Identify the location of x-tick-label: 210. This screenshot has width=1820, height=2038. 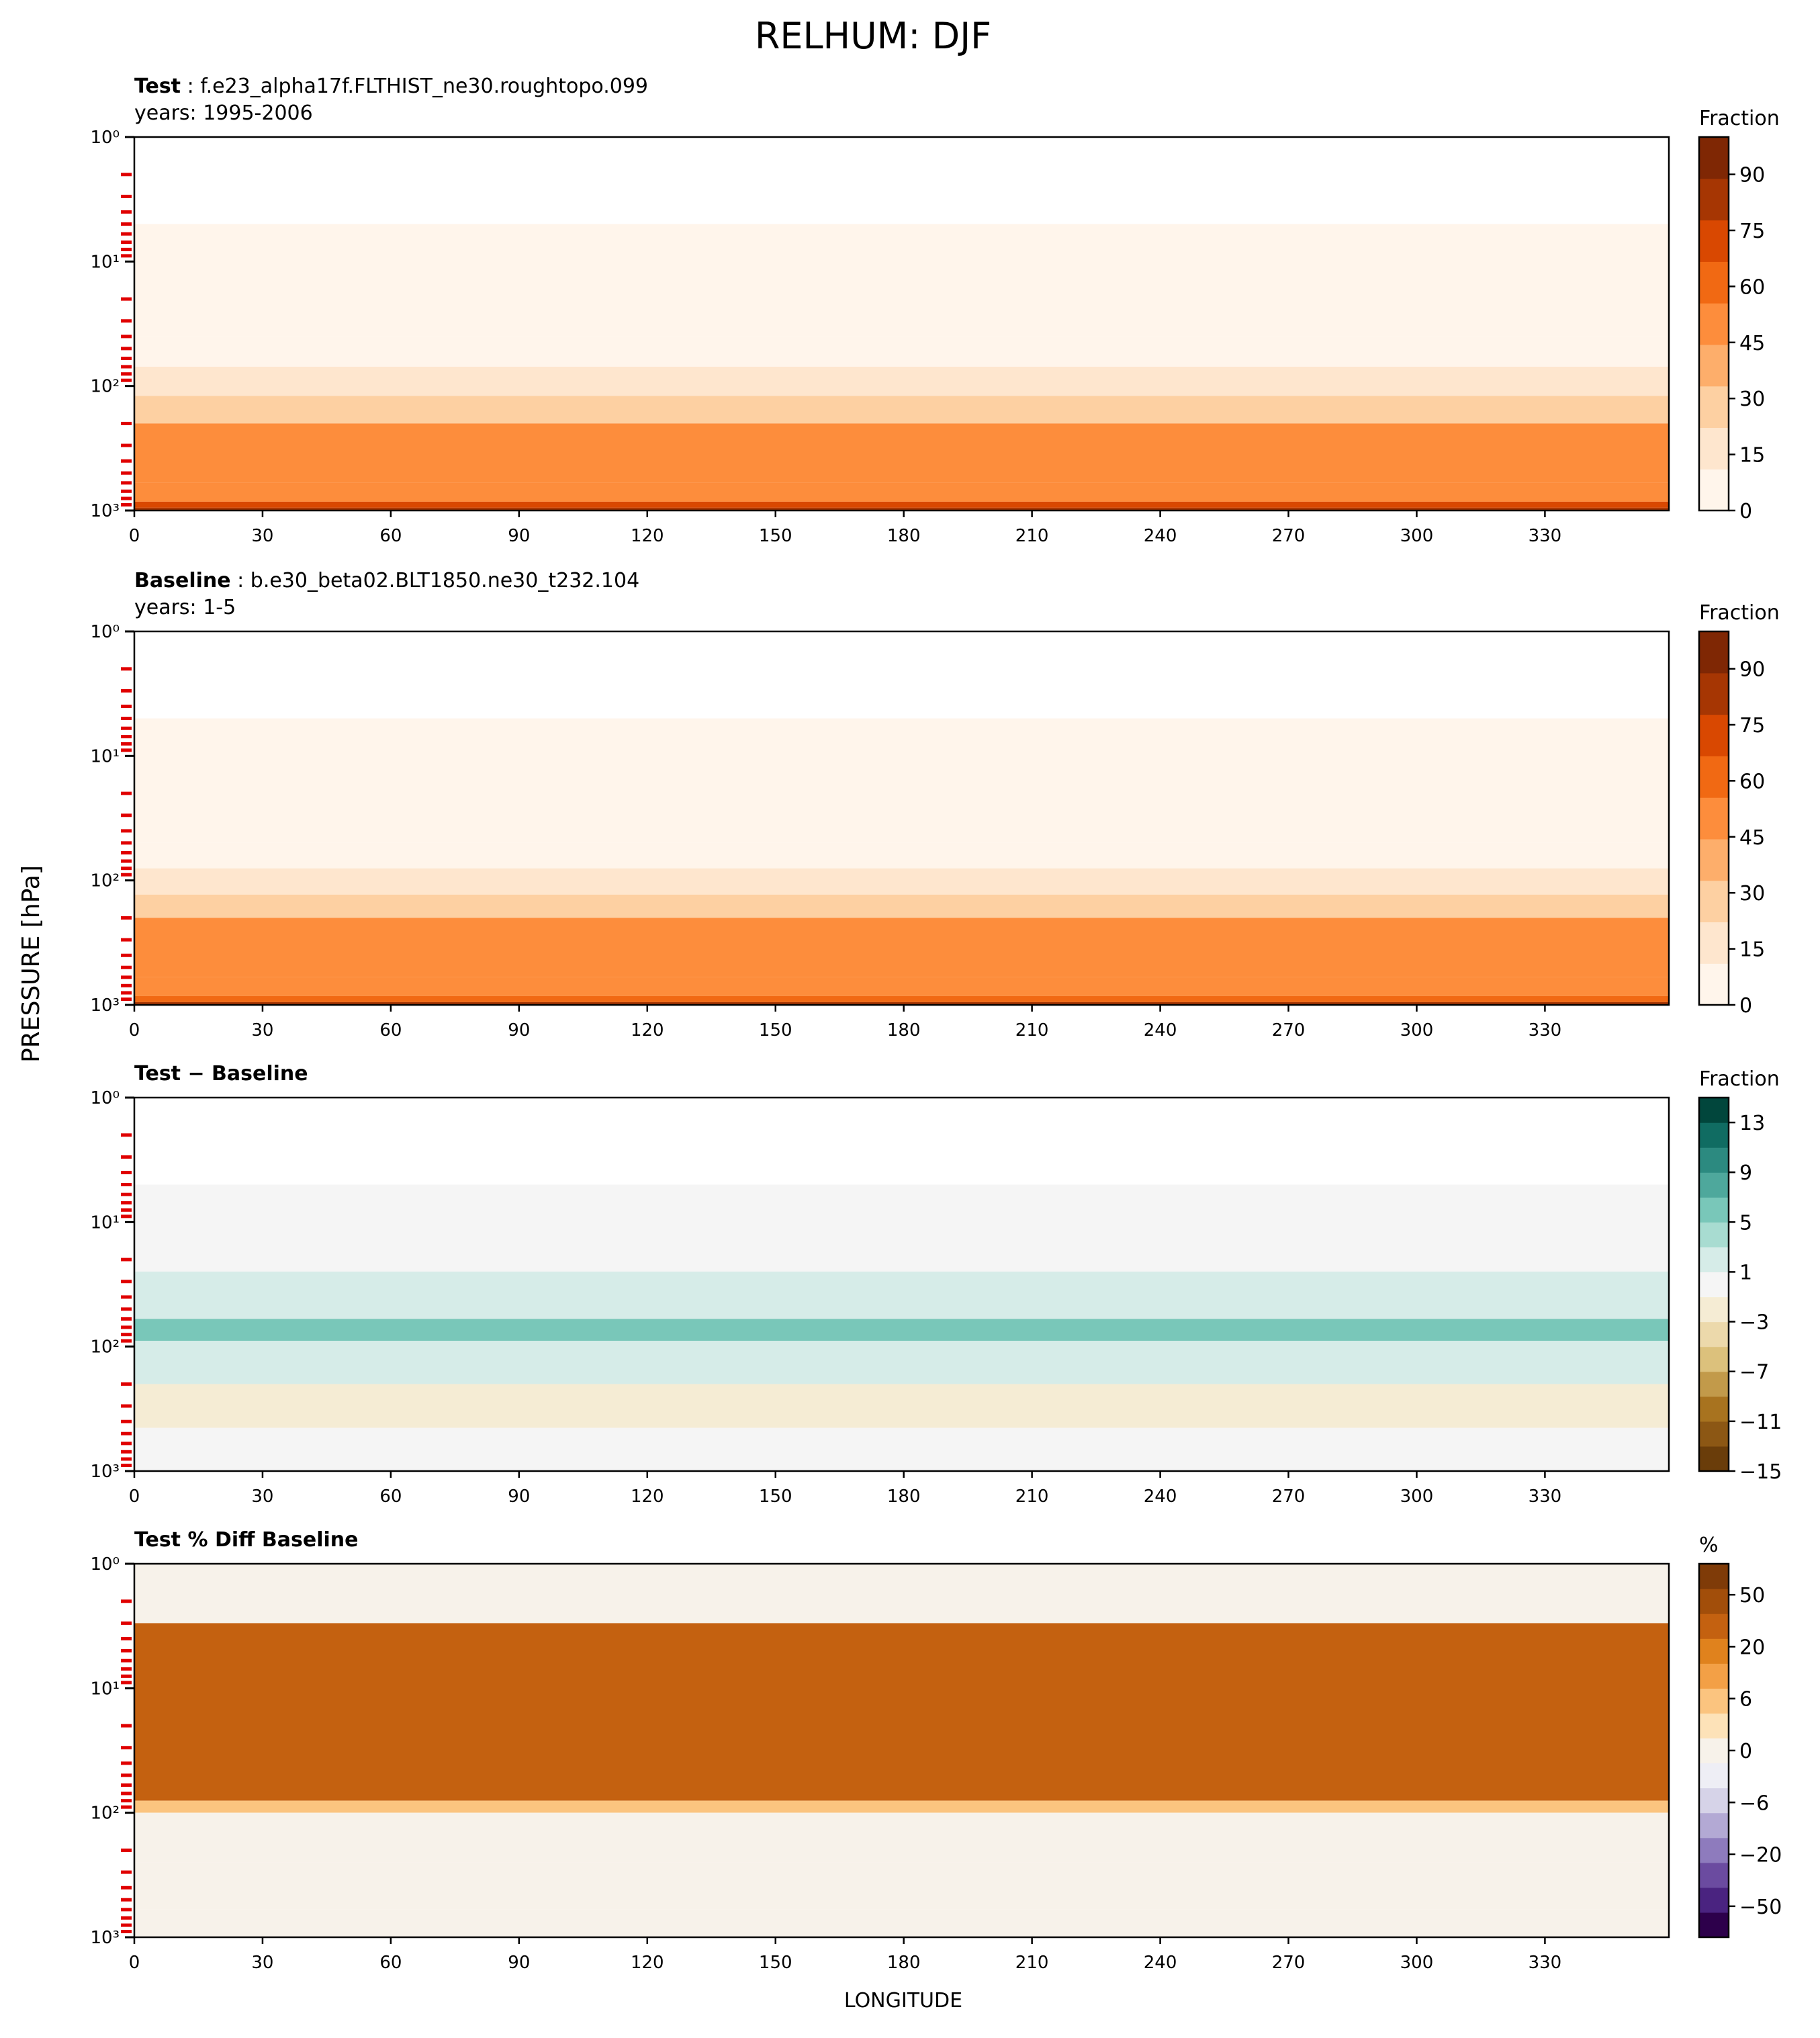
(1032, 1963).